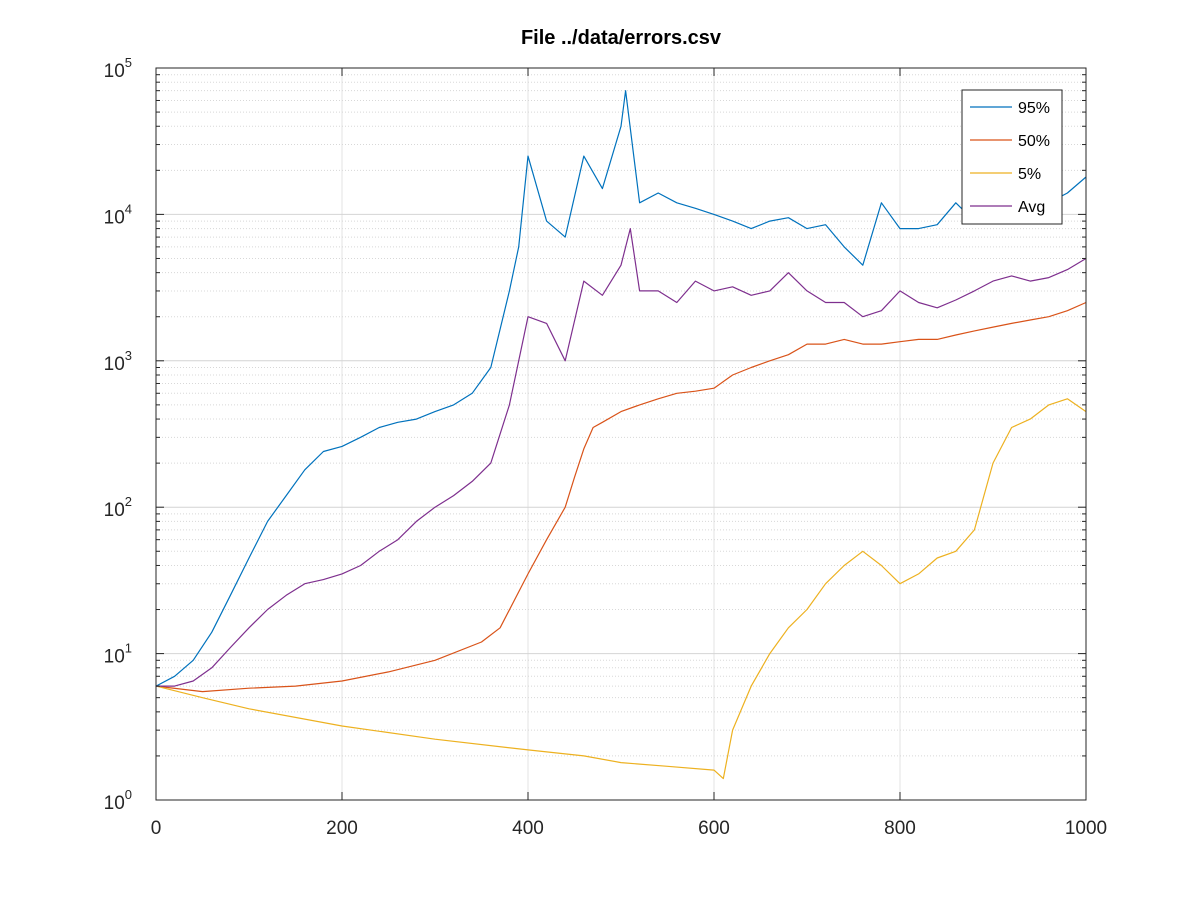 This screenshot has width=1200, height=900. I want to click on y-tick-label: 10³, so click(118, 361).